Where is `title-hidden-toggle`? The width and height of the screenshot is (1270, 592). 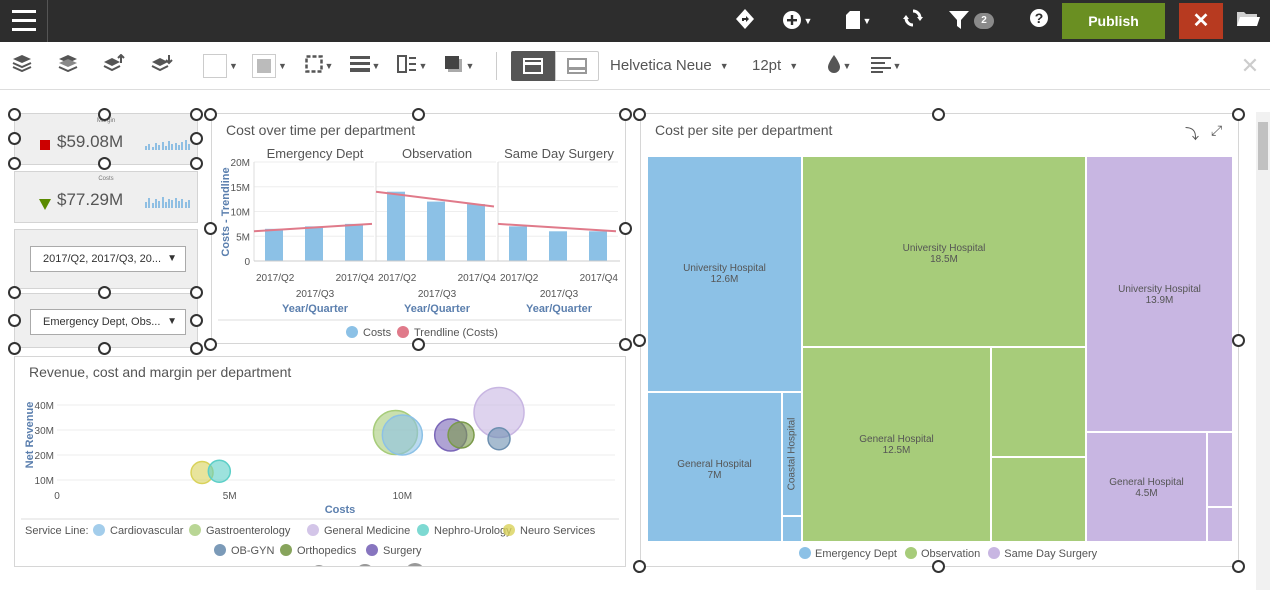
title-hidden-toggle is located at coordinates (577, 66).